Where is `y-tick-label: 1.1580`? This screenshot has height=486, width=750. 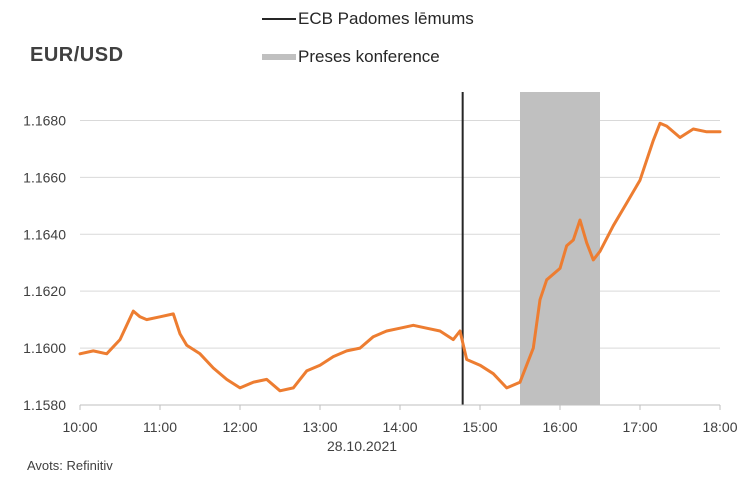 y-tick-label: 1.1580 is located at coordinates (44, 405).